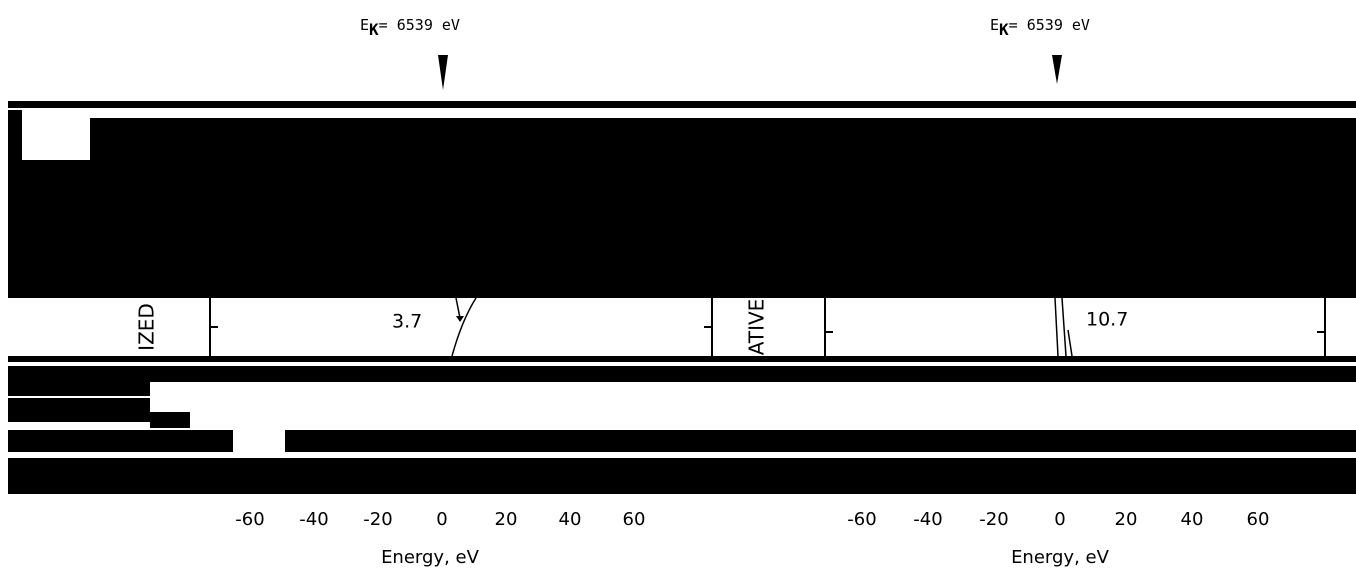 This screenshot has height=576, width=1356. I want to click on y-axis-label: ATIVE, so click(757, 327).